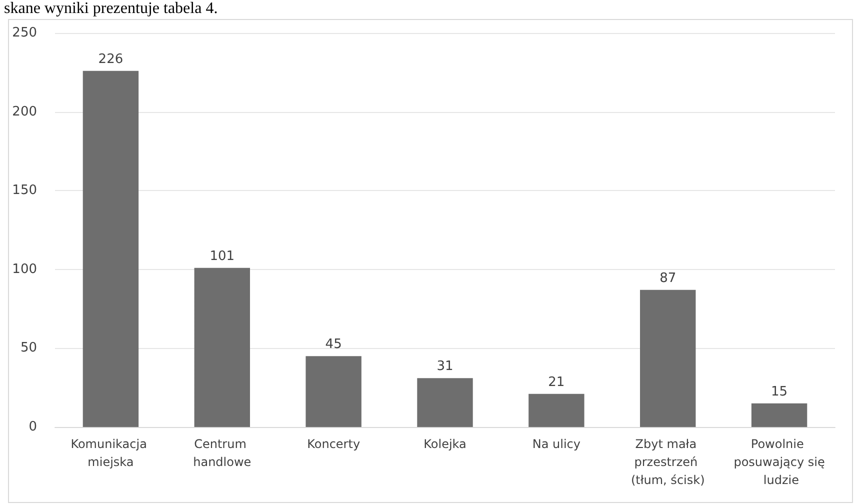  I want to click on x-tick-label: Zbyt mała przestrzeń (tłum, ścisk), so click(667, 462).